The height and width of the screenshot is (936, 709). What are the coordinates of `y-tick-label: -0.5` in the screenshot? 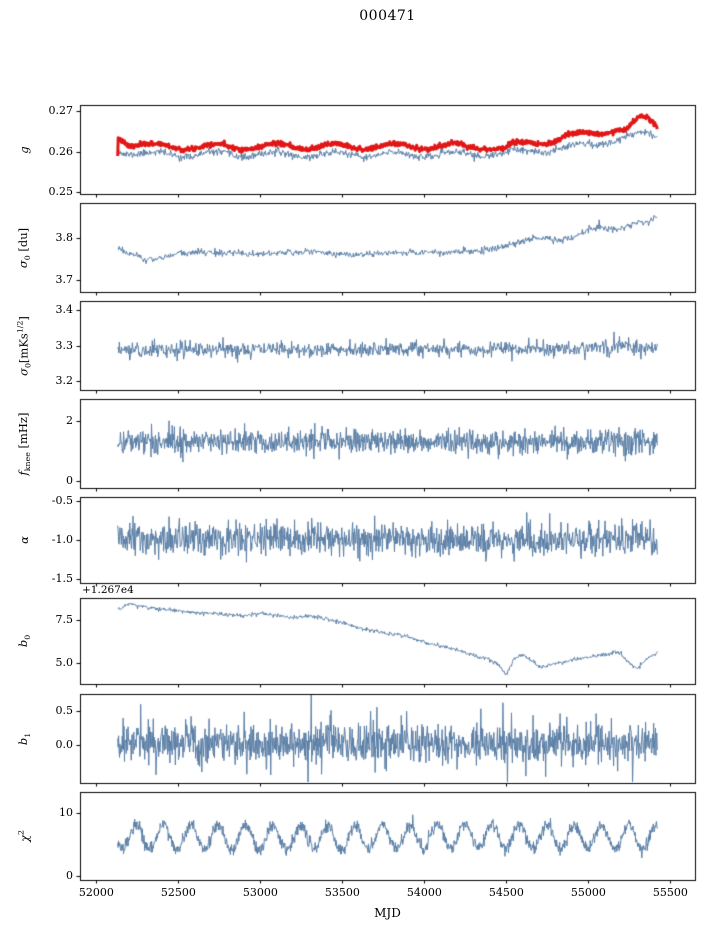 It's located at (62, 500).